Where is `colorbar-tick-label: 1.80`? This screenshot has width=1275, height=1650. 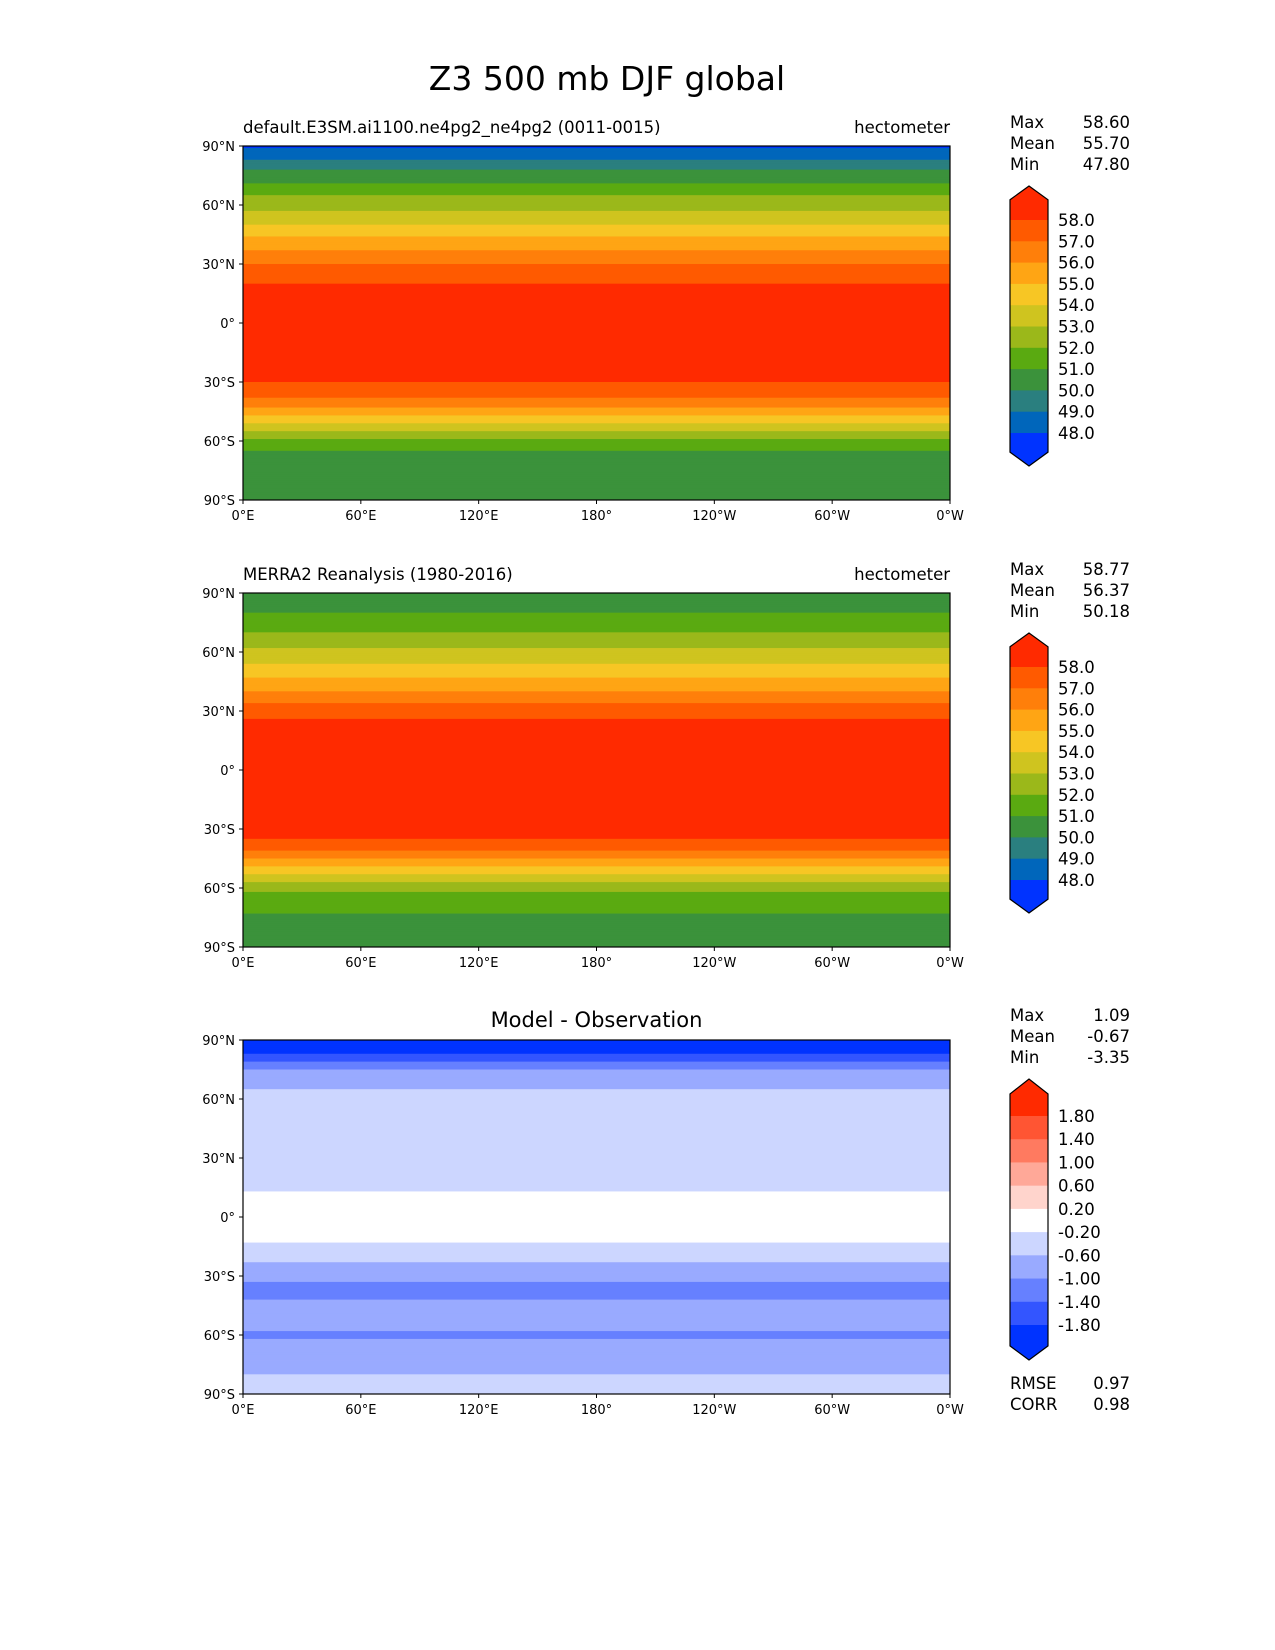 colorbar-tick-label: 1.80 is located at coordinates (1076, 1116).